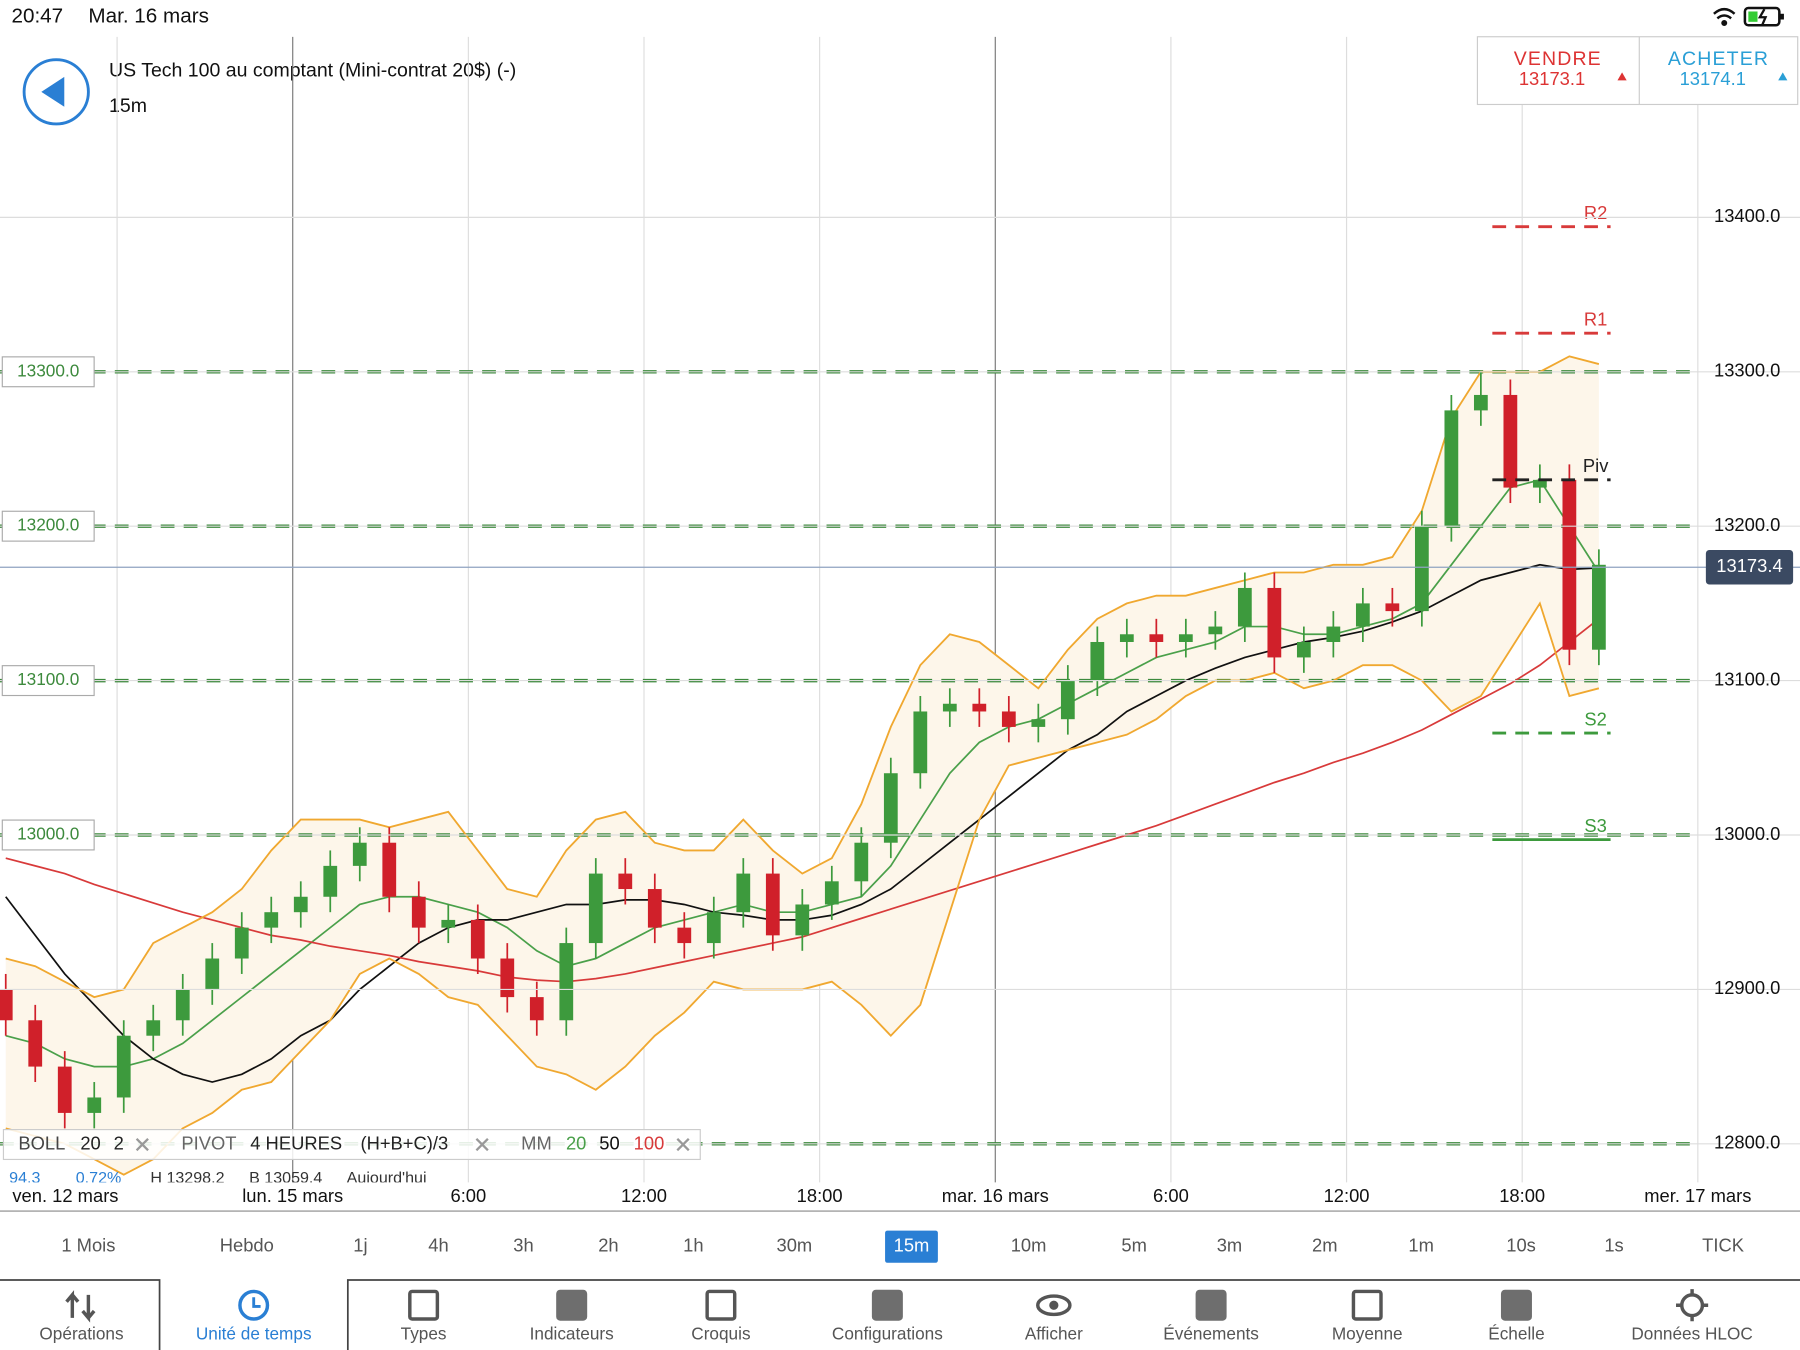 The width and height of the screenshot is (1800, 1350). I want to click on legend-label: PIVOT, so click(208, 1142).